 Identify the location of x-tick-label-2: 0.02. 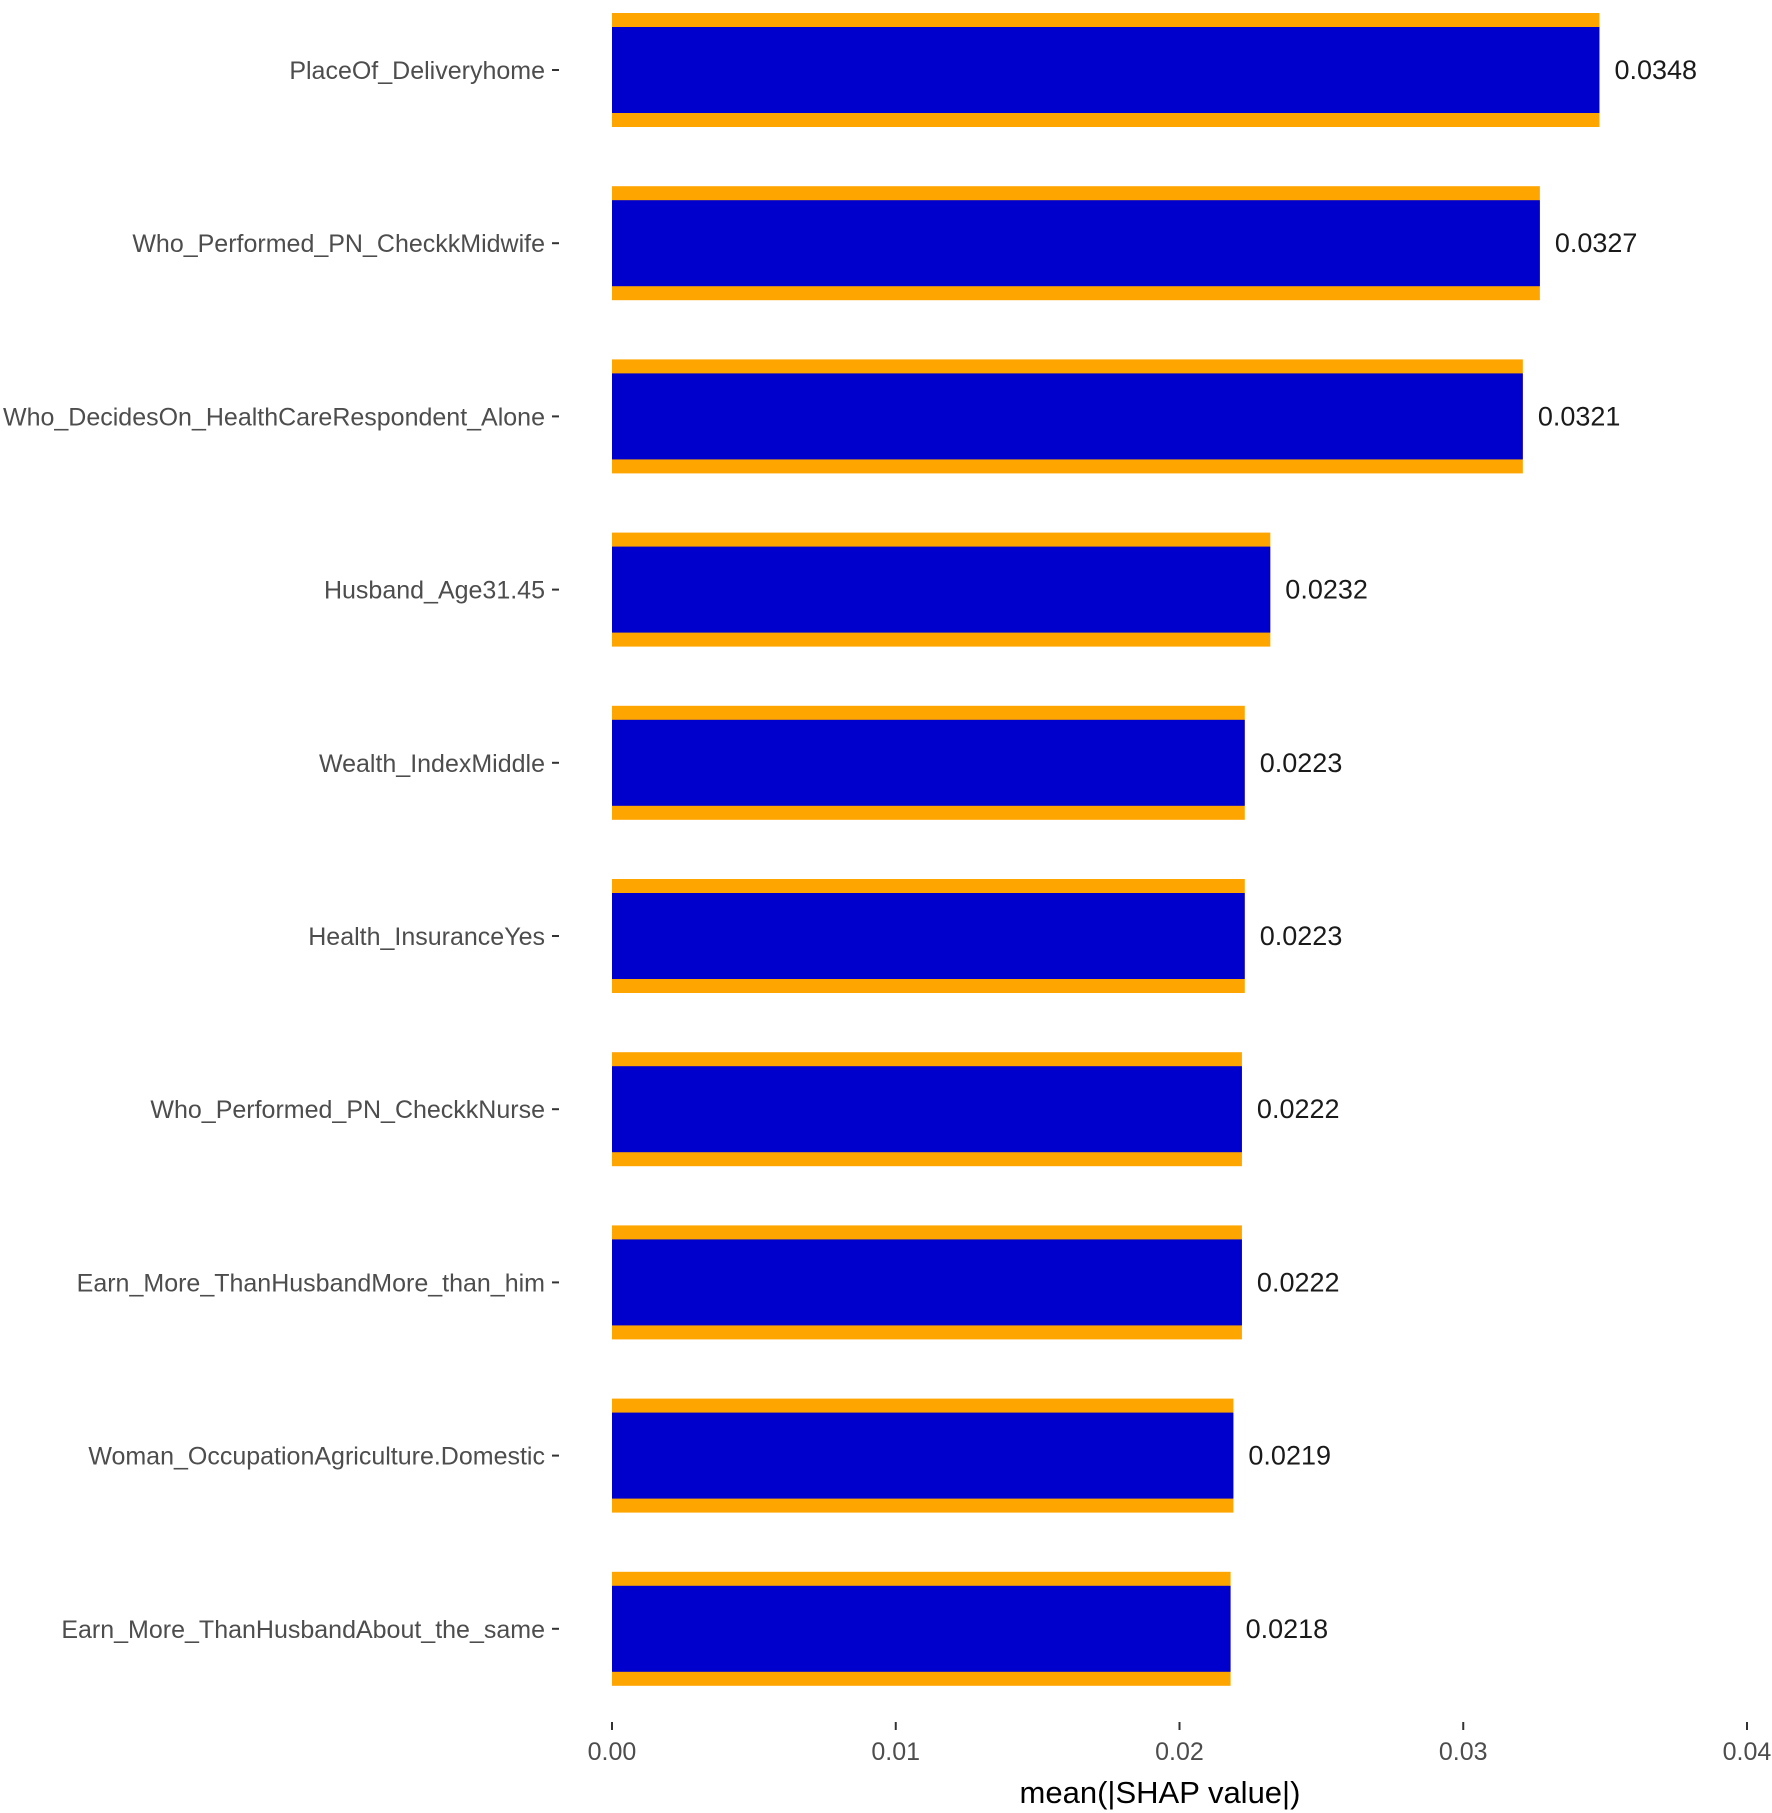
(1179, 1752).